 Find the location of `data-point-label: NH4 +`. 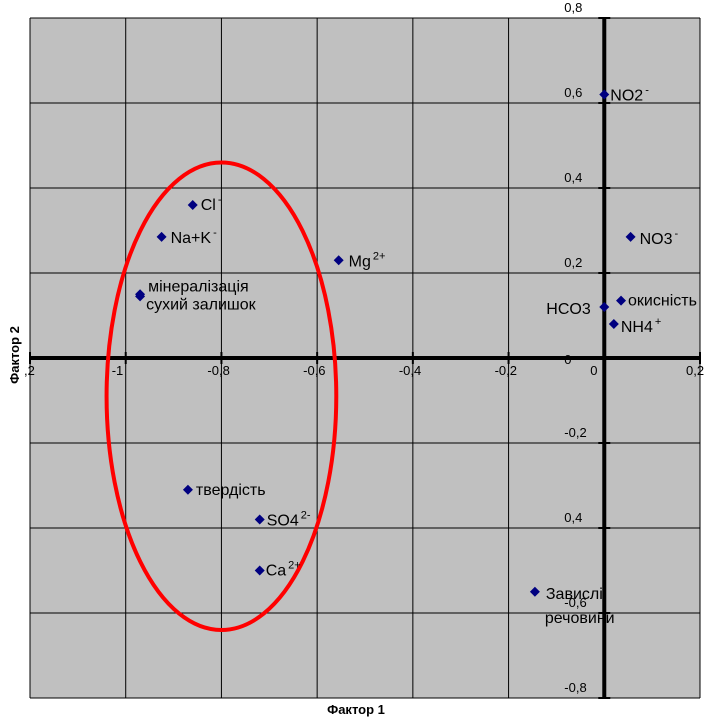

data-point-label: NH4 + is located at coordinates (641, 326).